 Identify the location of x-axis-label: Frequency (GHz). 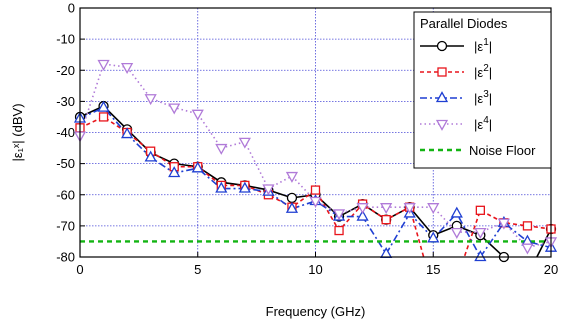
(316, 311).